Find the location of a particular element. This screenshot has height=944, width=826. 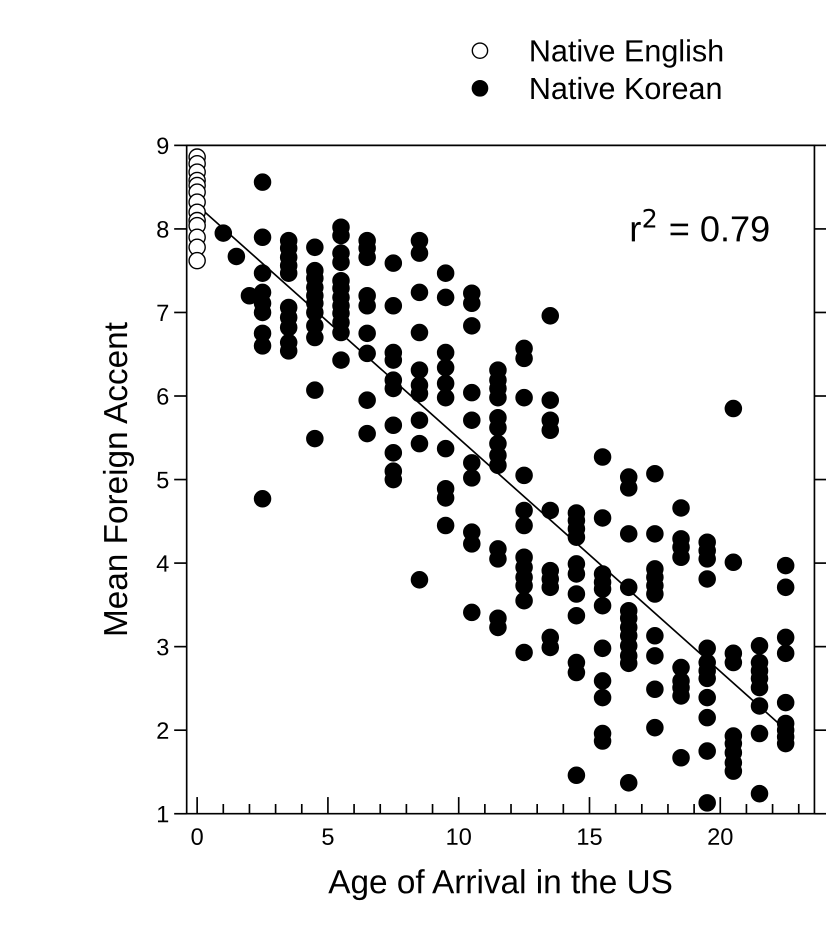

y-tick-label: 9 is located at coordinates (162, 145).